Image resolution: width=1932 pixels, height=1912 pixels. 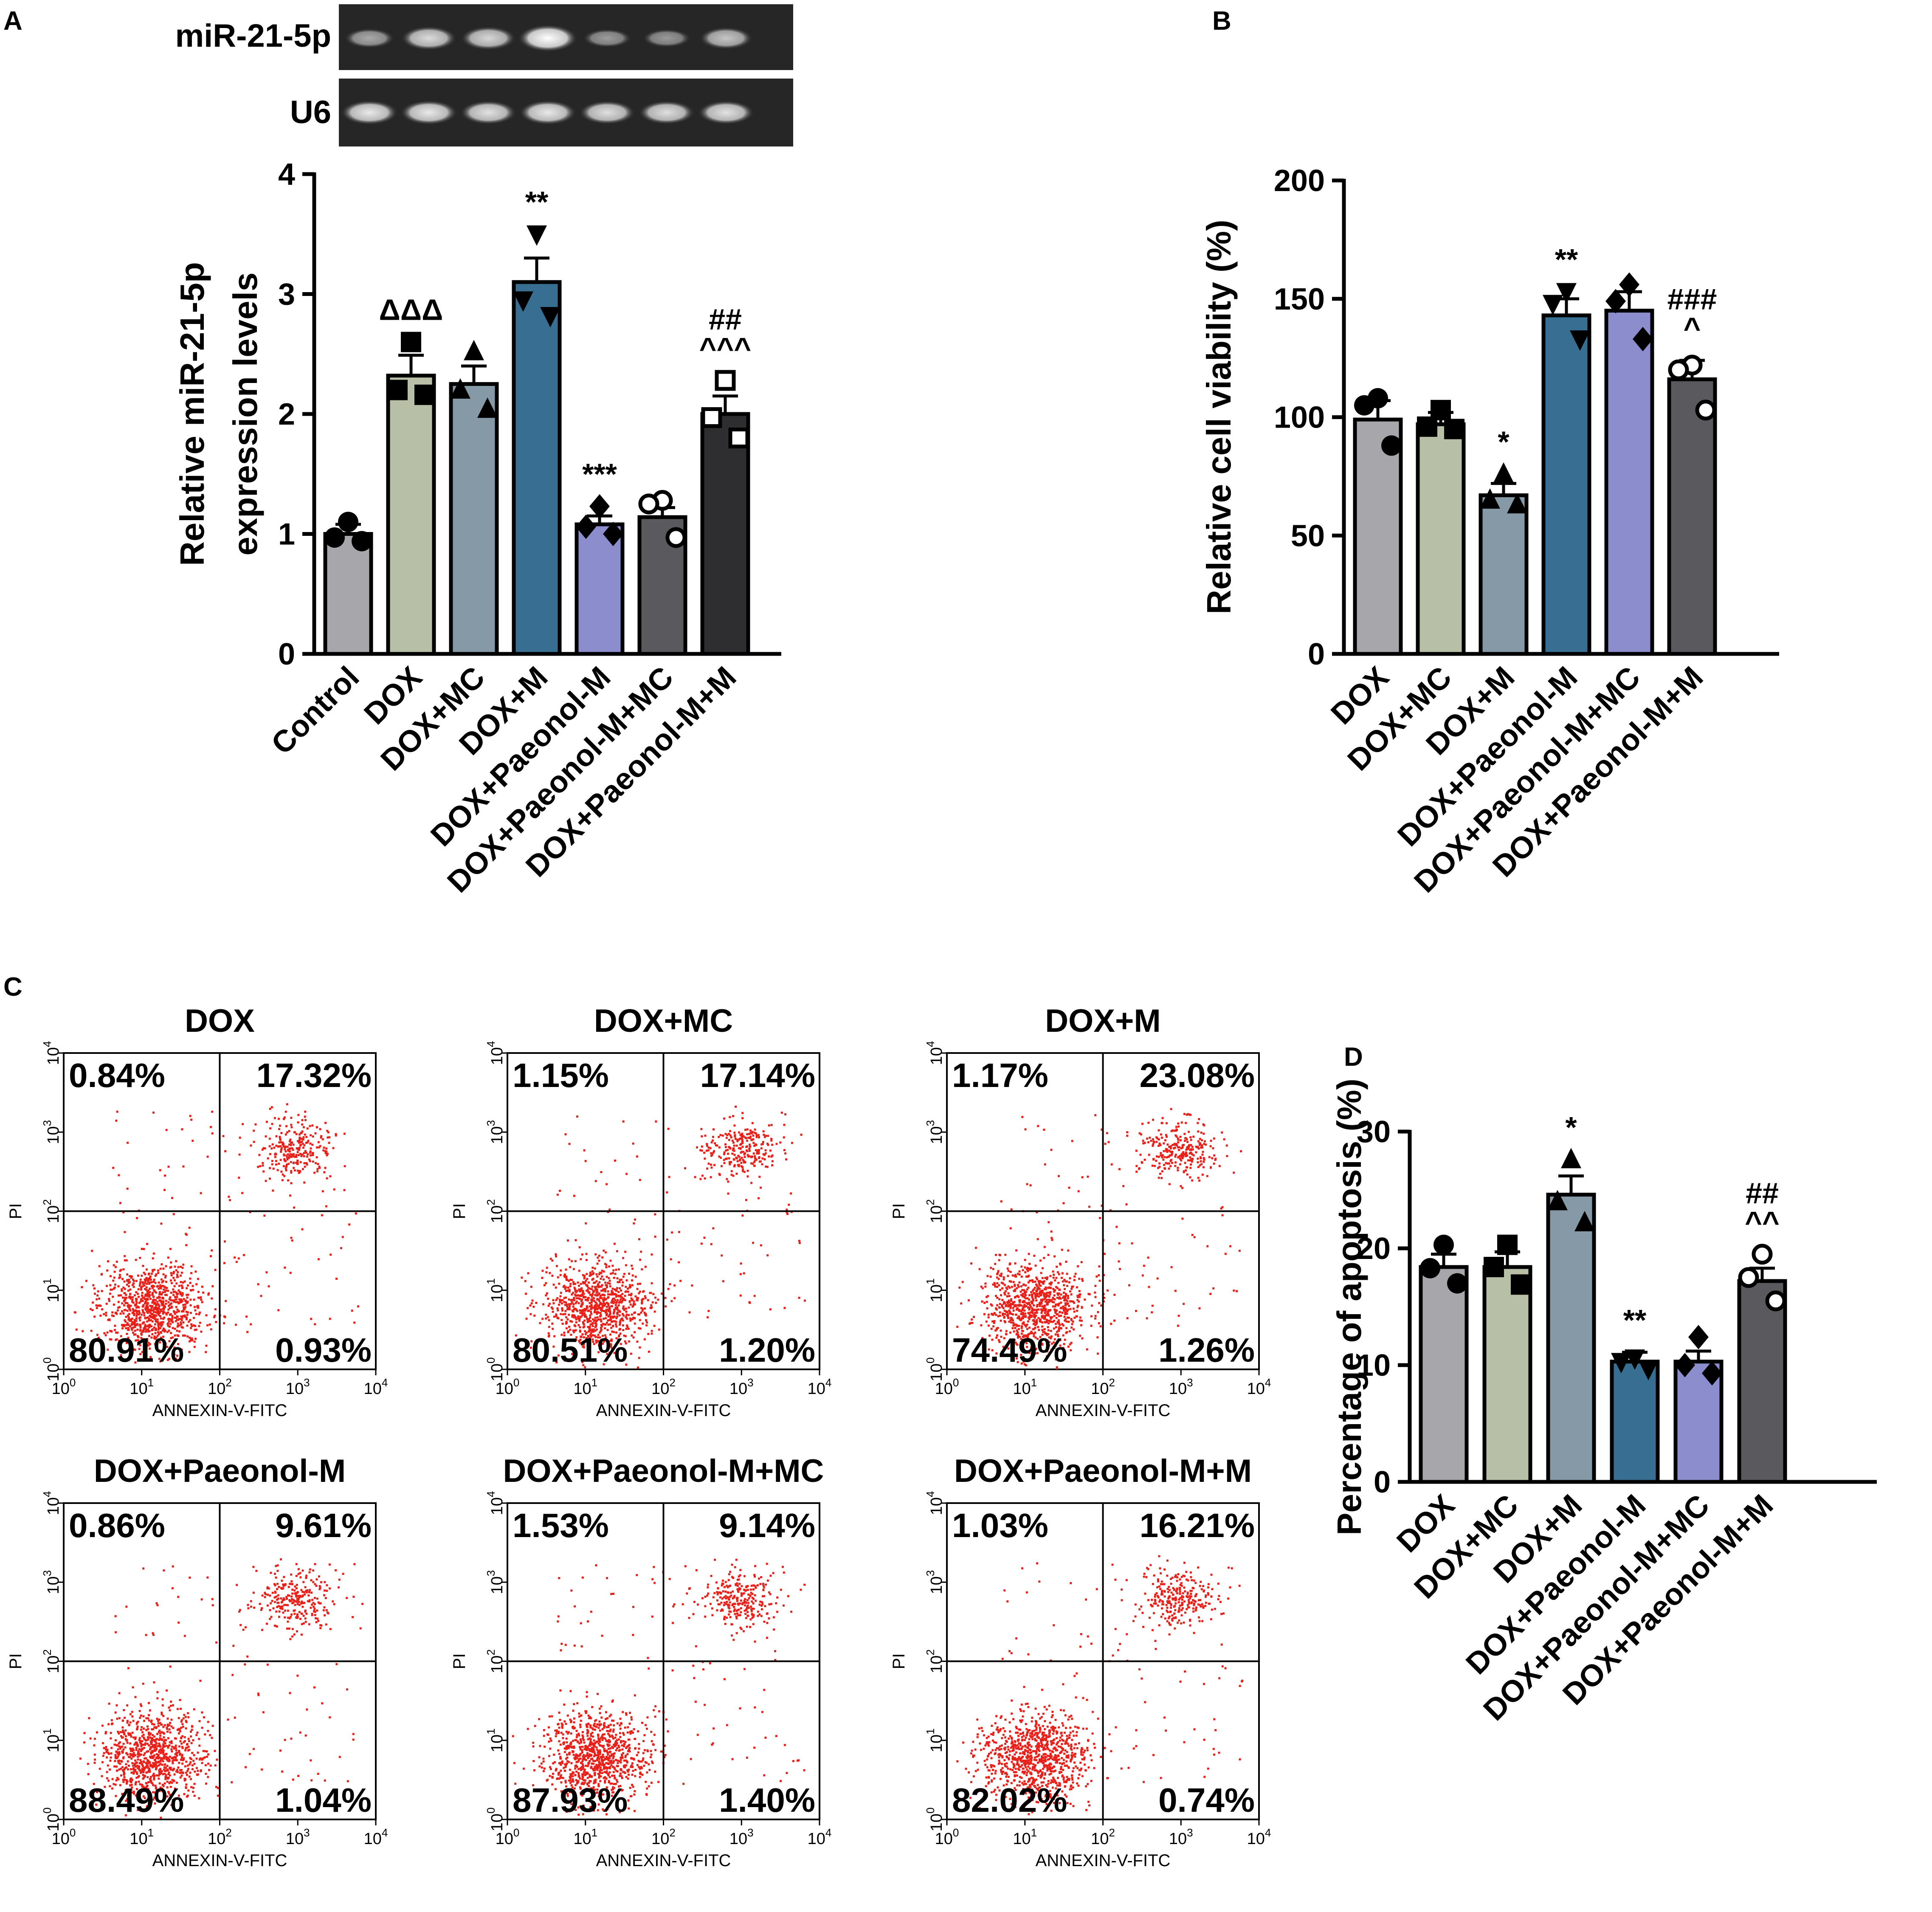 What do you see at coordinates (51, 1211) in the screenshot?
I see `y-tick-label: 102` at bounding box center [51, 1211].